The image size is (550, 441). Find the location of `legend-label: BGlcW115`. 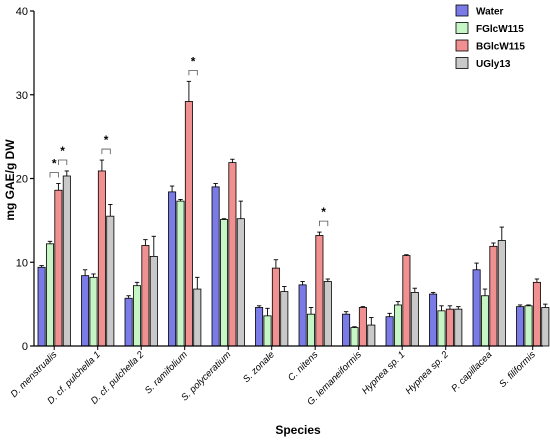

legend-label: BGlcW115 is located at coordinates (500, 47).